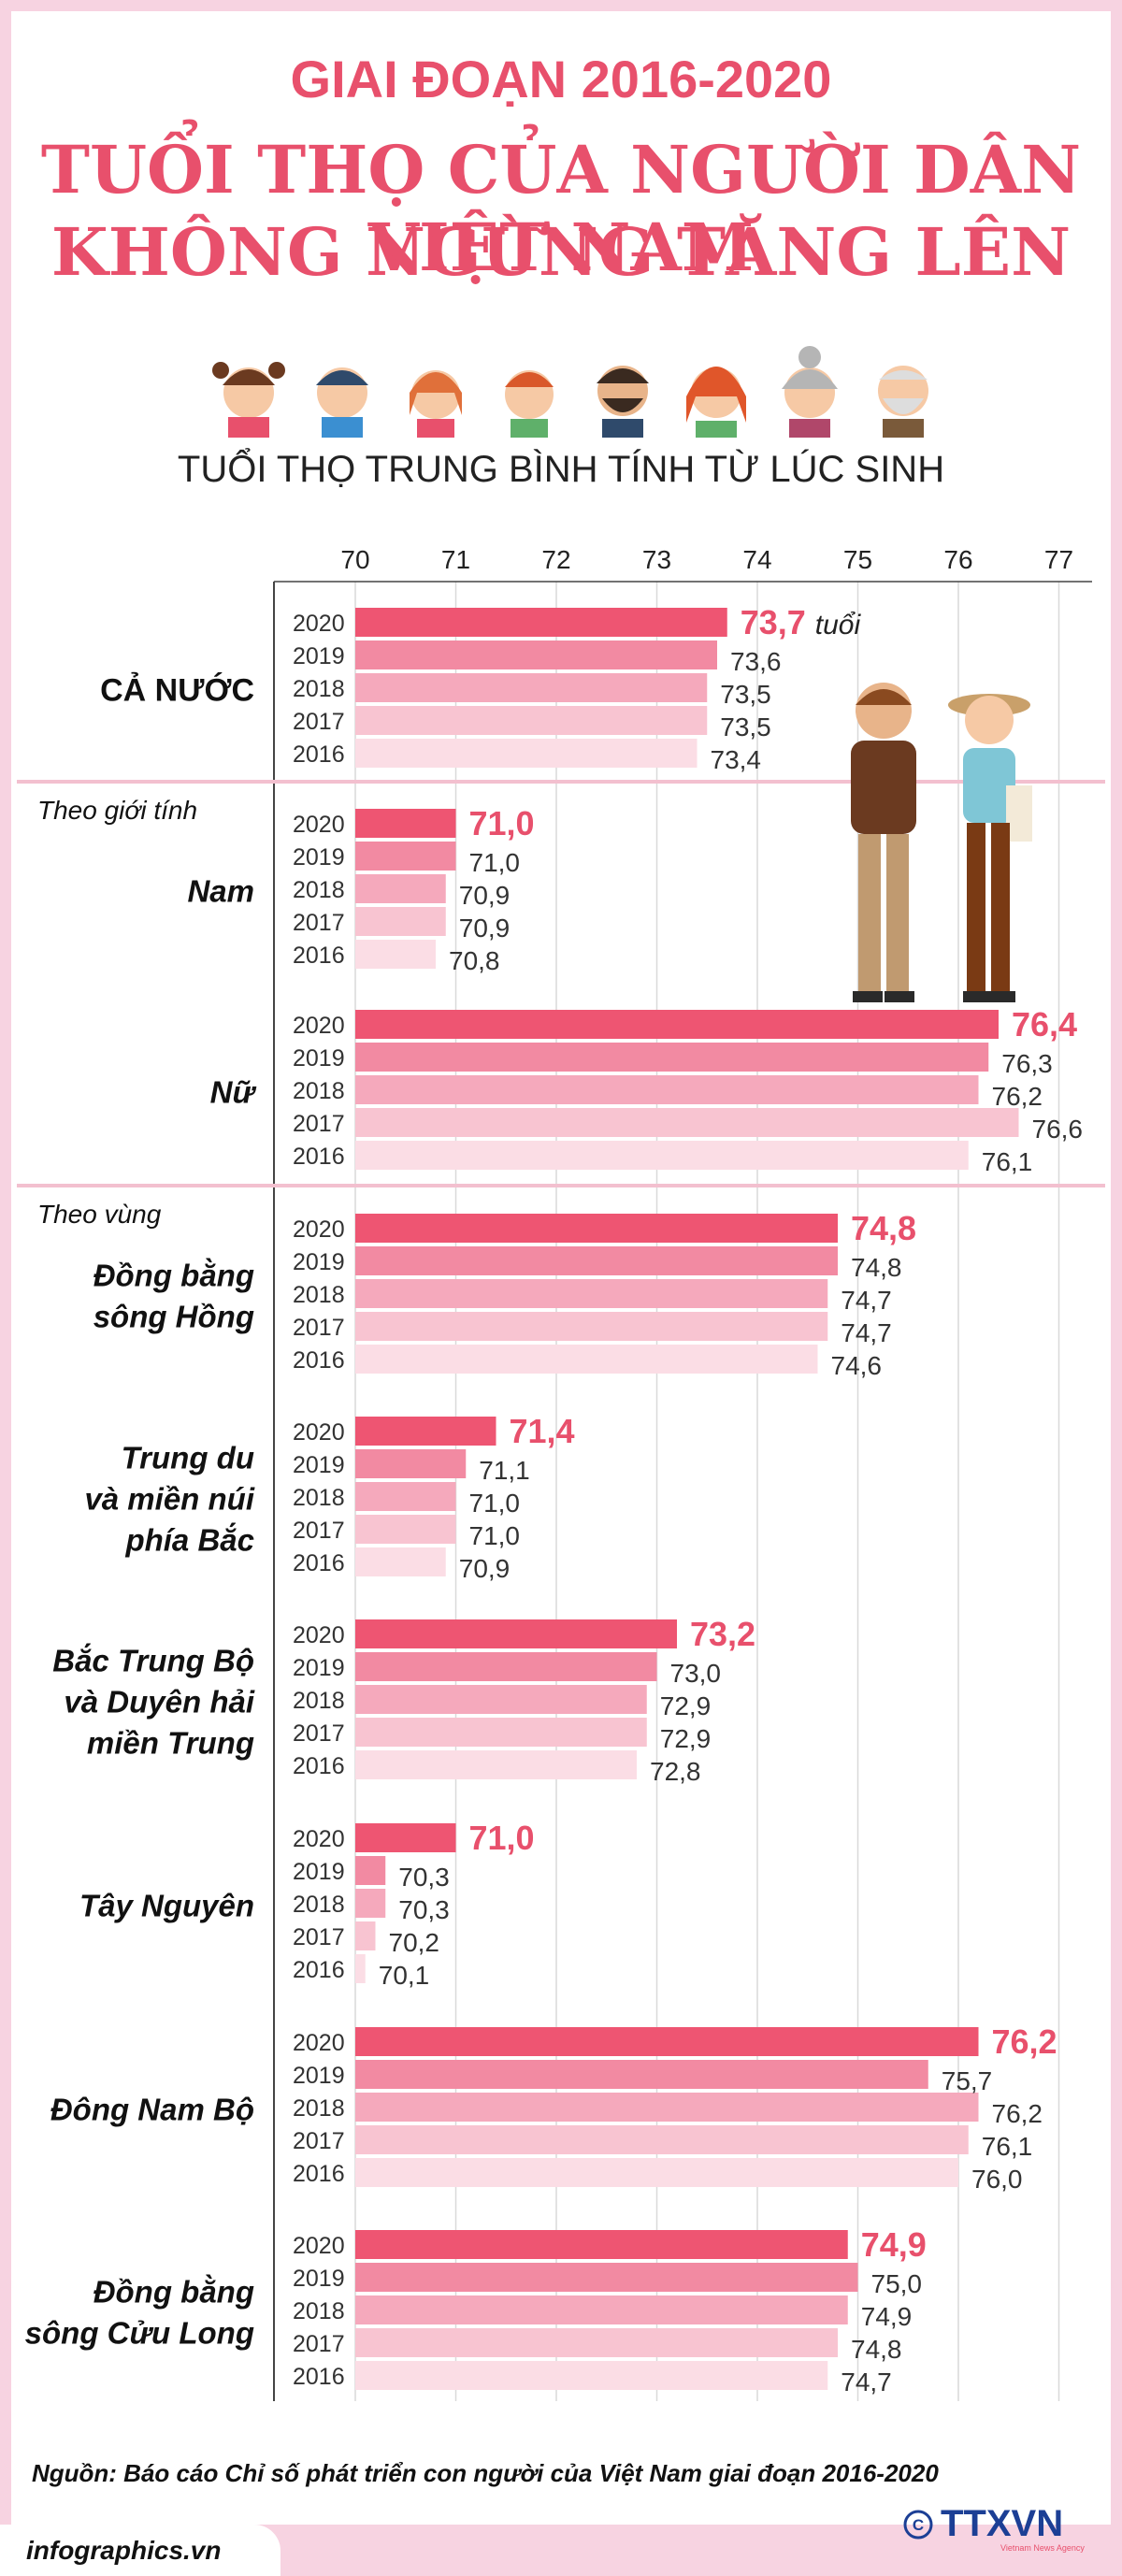 Image resolution: width=1122 pixels, height=2576 pixels. Describe the element at coordinates (221, 892) in the screenshot. I see `group-label: Nam` at that location.